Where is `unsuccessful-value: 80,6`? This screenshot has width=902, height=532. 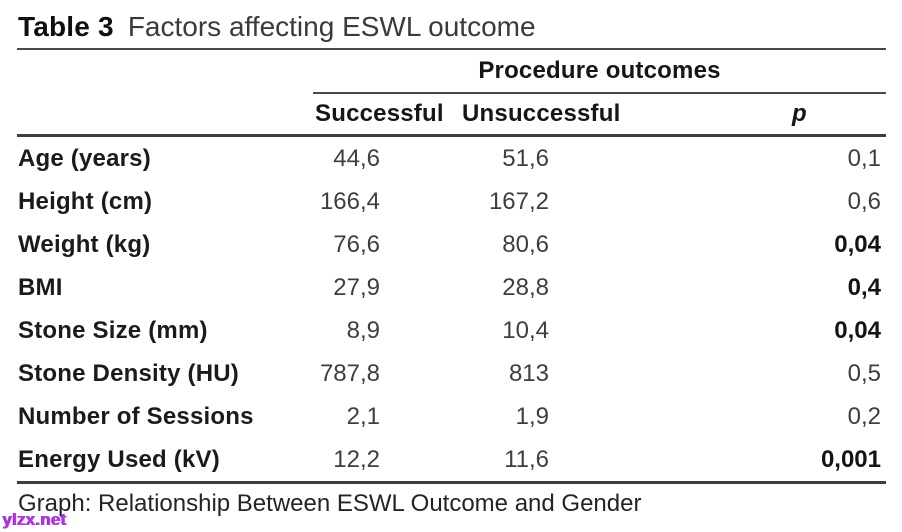
unsuccessful-value: 80,6 is located at coordinates (525, 244).